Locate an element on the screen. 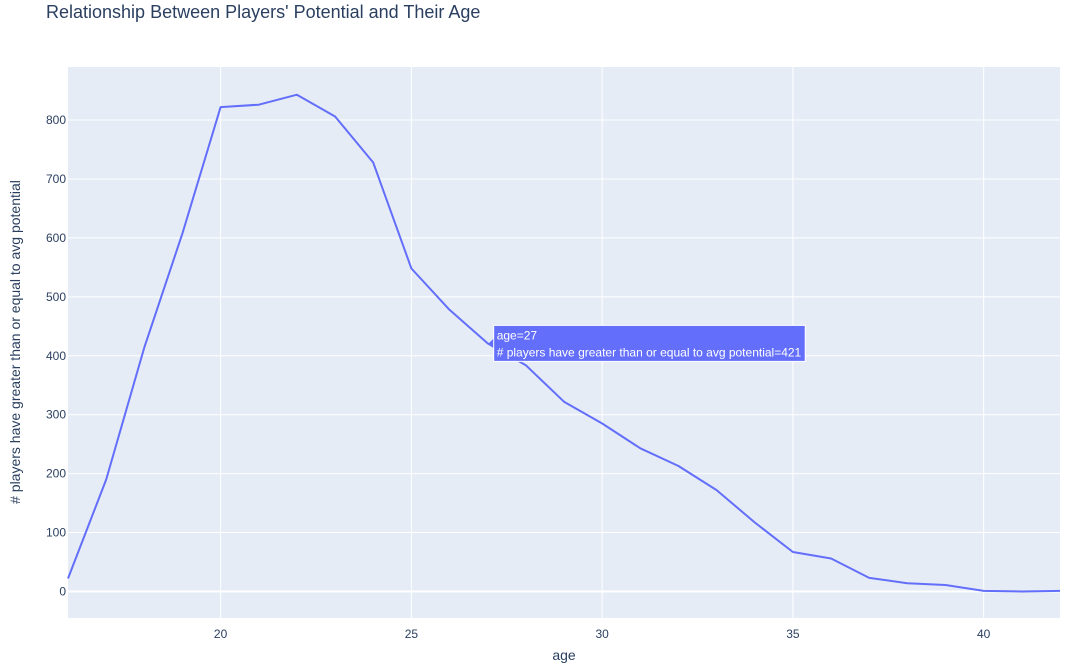  x-tick-label: 25 is located at coordinates (412, 634).